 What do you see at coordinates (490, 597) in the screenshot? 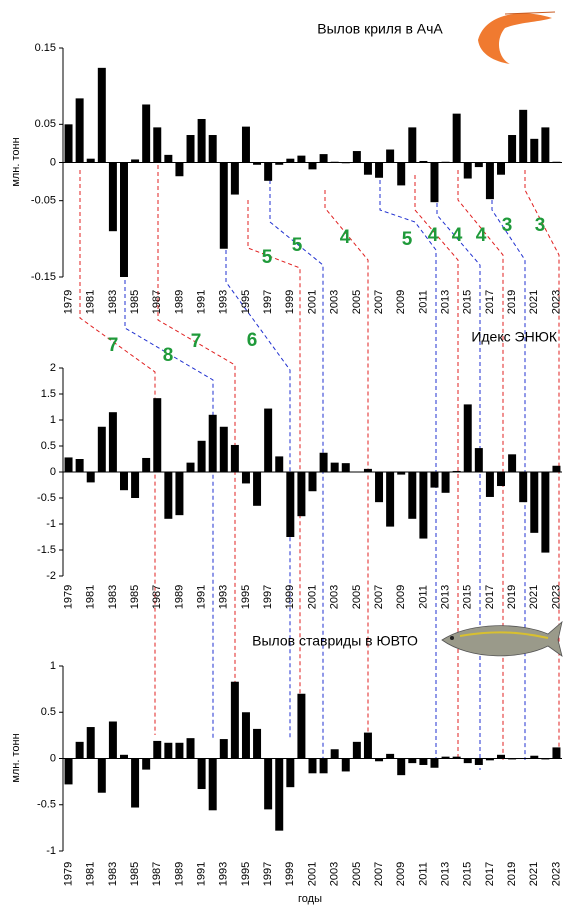
I see `x-tick-label: 2017` at bounding box center [490, 597].